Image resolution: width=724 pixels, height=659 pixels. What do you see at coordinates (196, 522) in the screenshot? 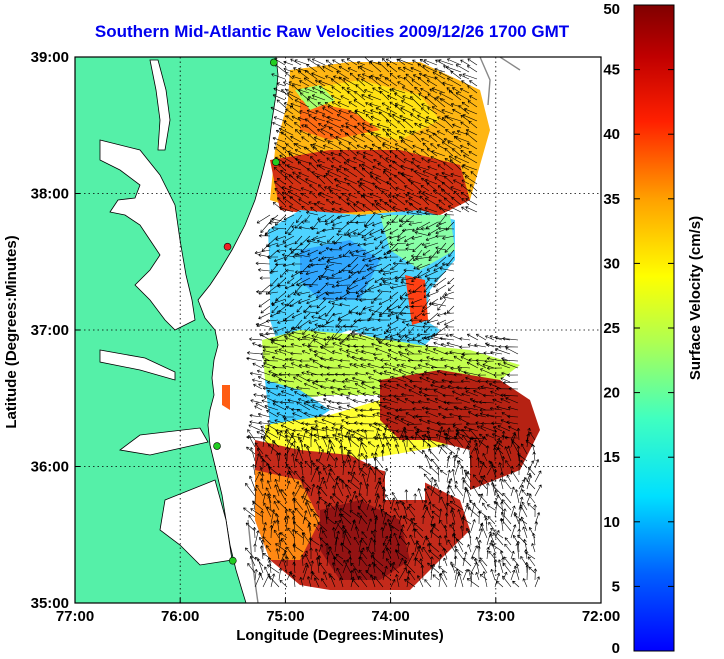
I see `pamlico-sound` at bounding box center [196, 522].